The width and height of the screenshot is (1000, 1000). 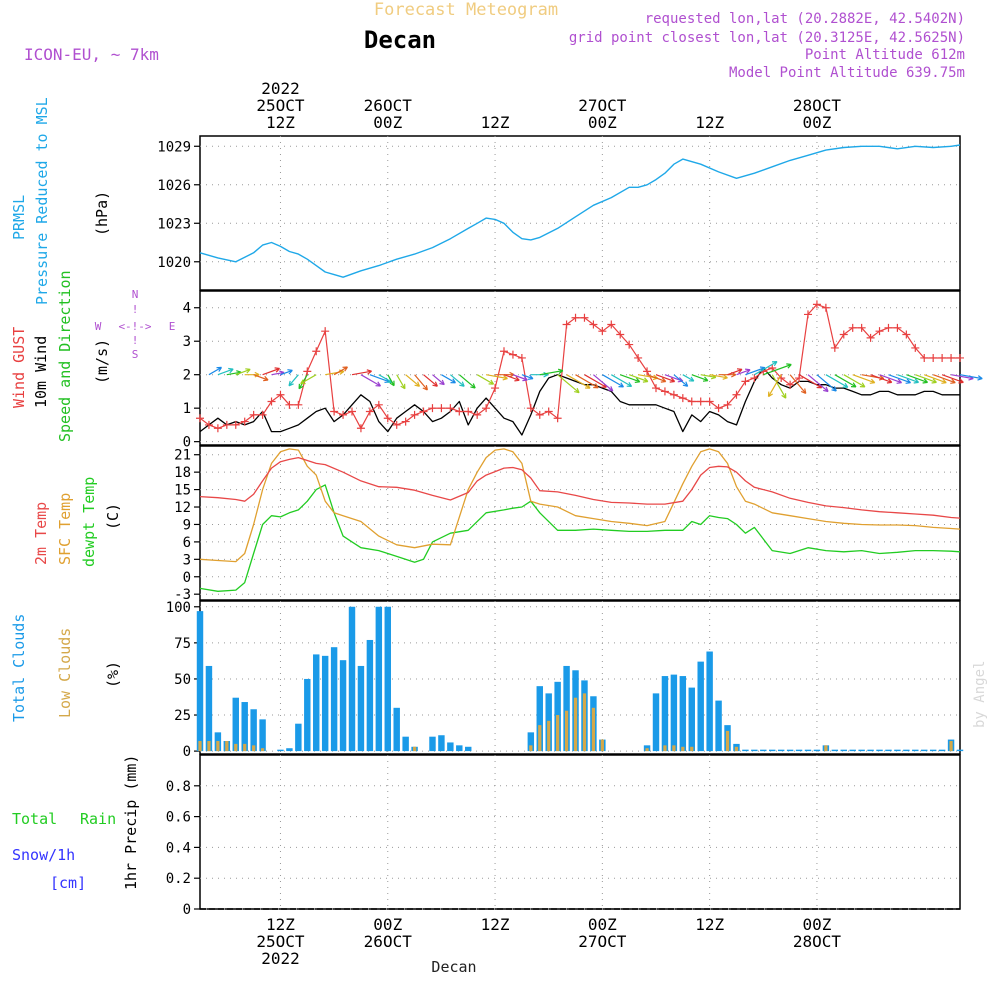 What do you see at coordinates (579, 401) in the screenshot?
I see `wind-speed-line` at bounding box center [579, 401].